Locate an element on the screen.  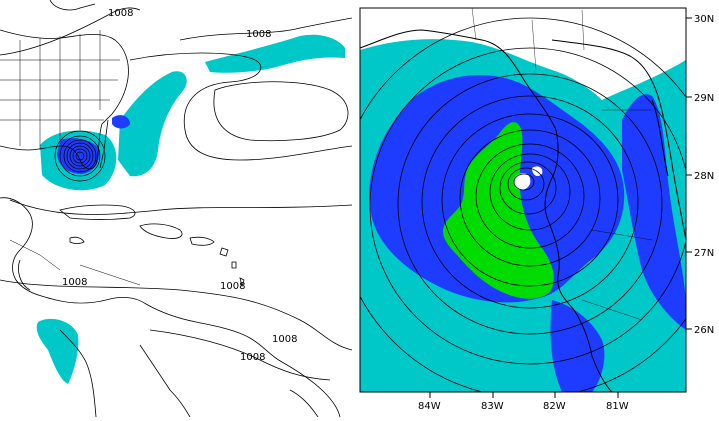
lon-label: 81W is located at coordinates (617, 406).